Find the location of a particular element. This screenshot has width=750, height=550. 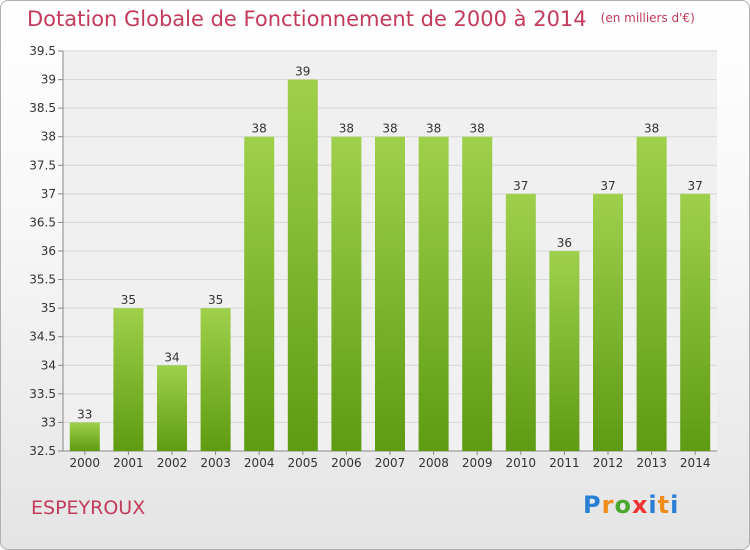

y-tick-label: 39 is located at coordinates (48, 80).